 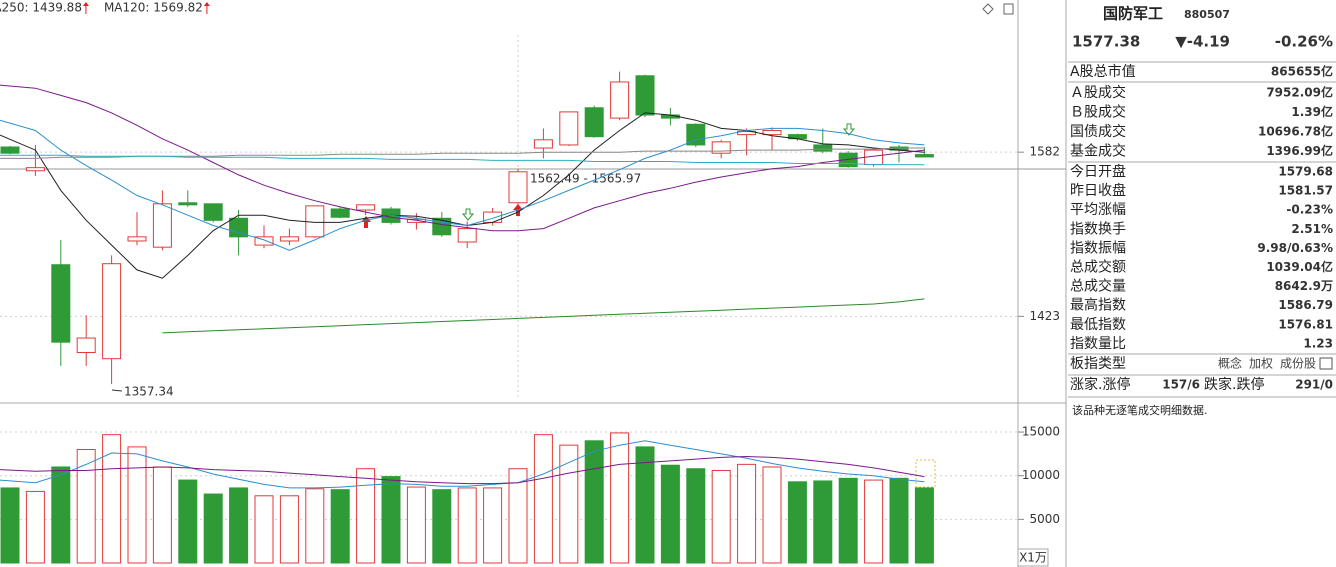 What do you see at coordinates (1304, 286) in the screenshot?
I see `row-value: 8642.9万` at bounding box center [1304, 286].